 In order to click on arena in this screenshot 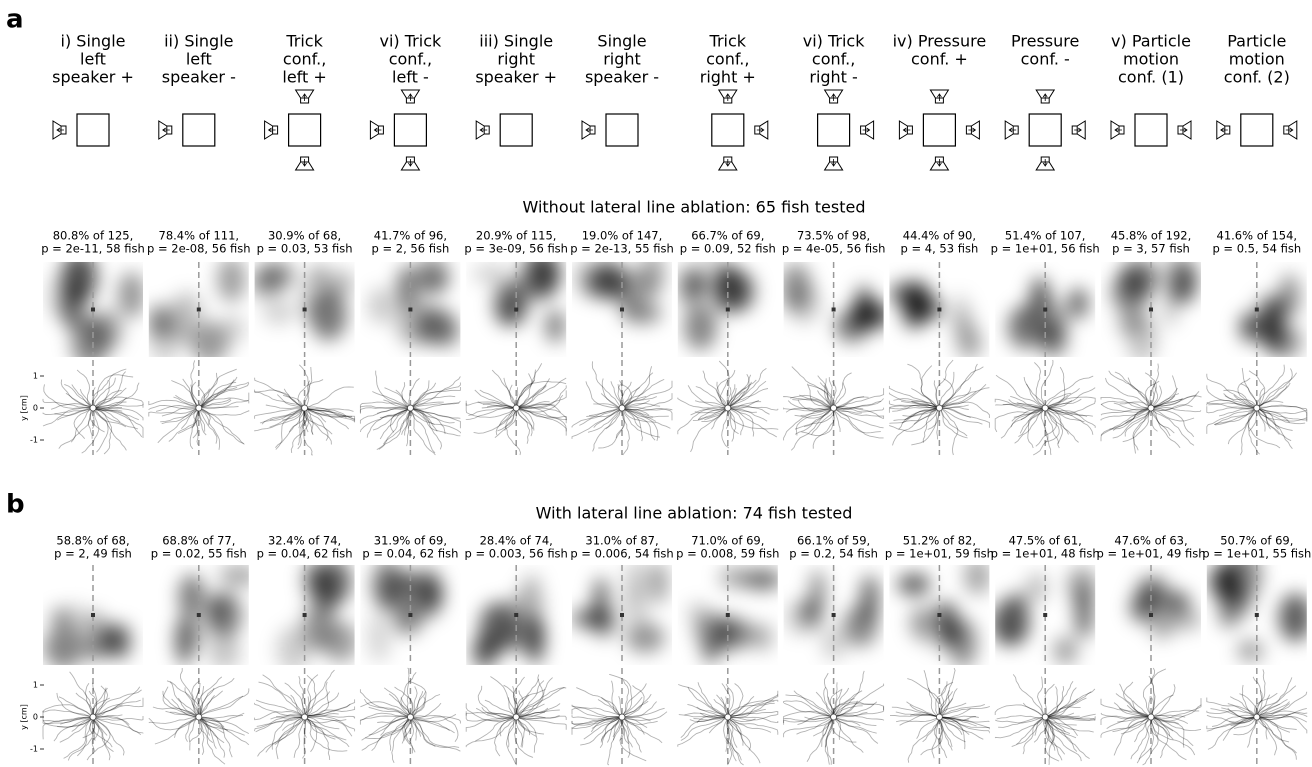, I will do `click(199, 130)`.